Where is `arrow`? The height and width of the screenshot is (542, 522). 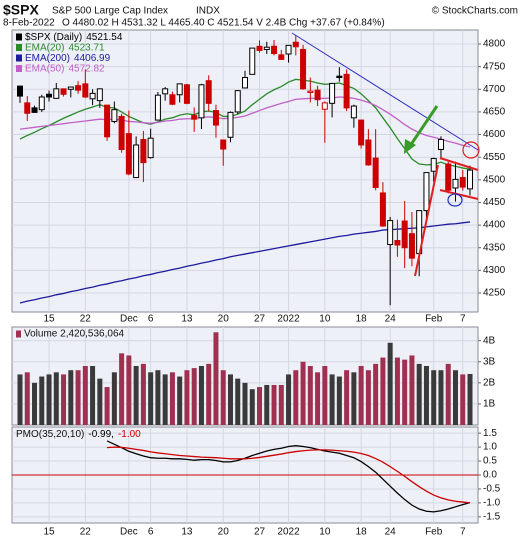 arrow is located at coordinates (423, 126).